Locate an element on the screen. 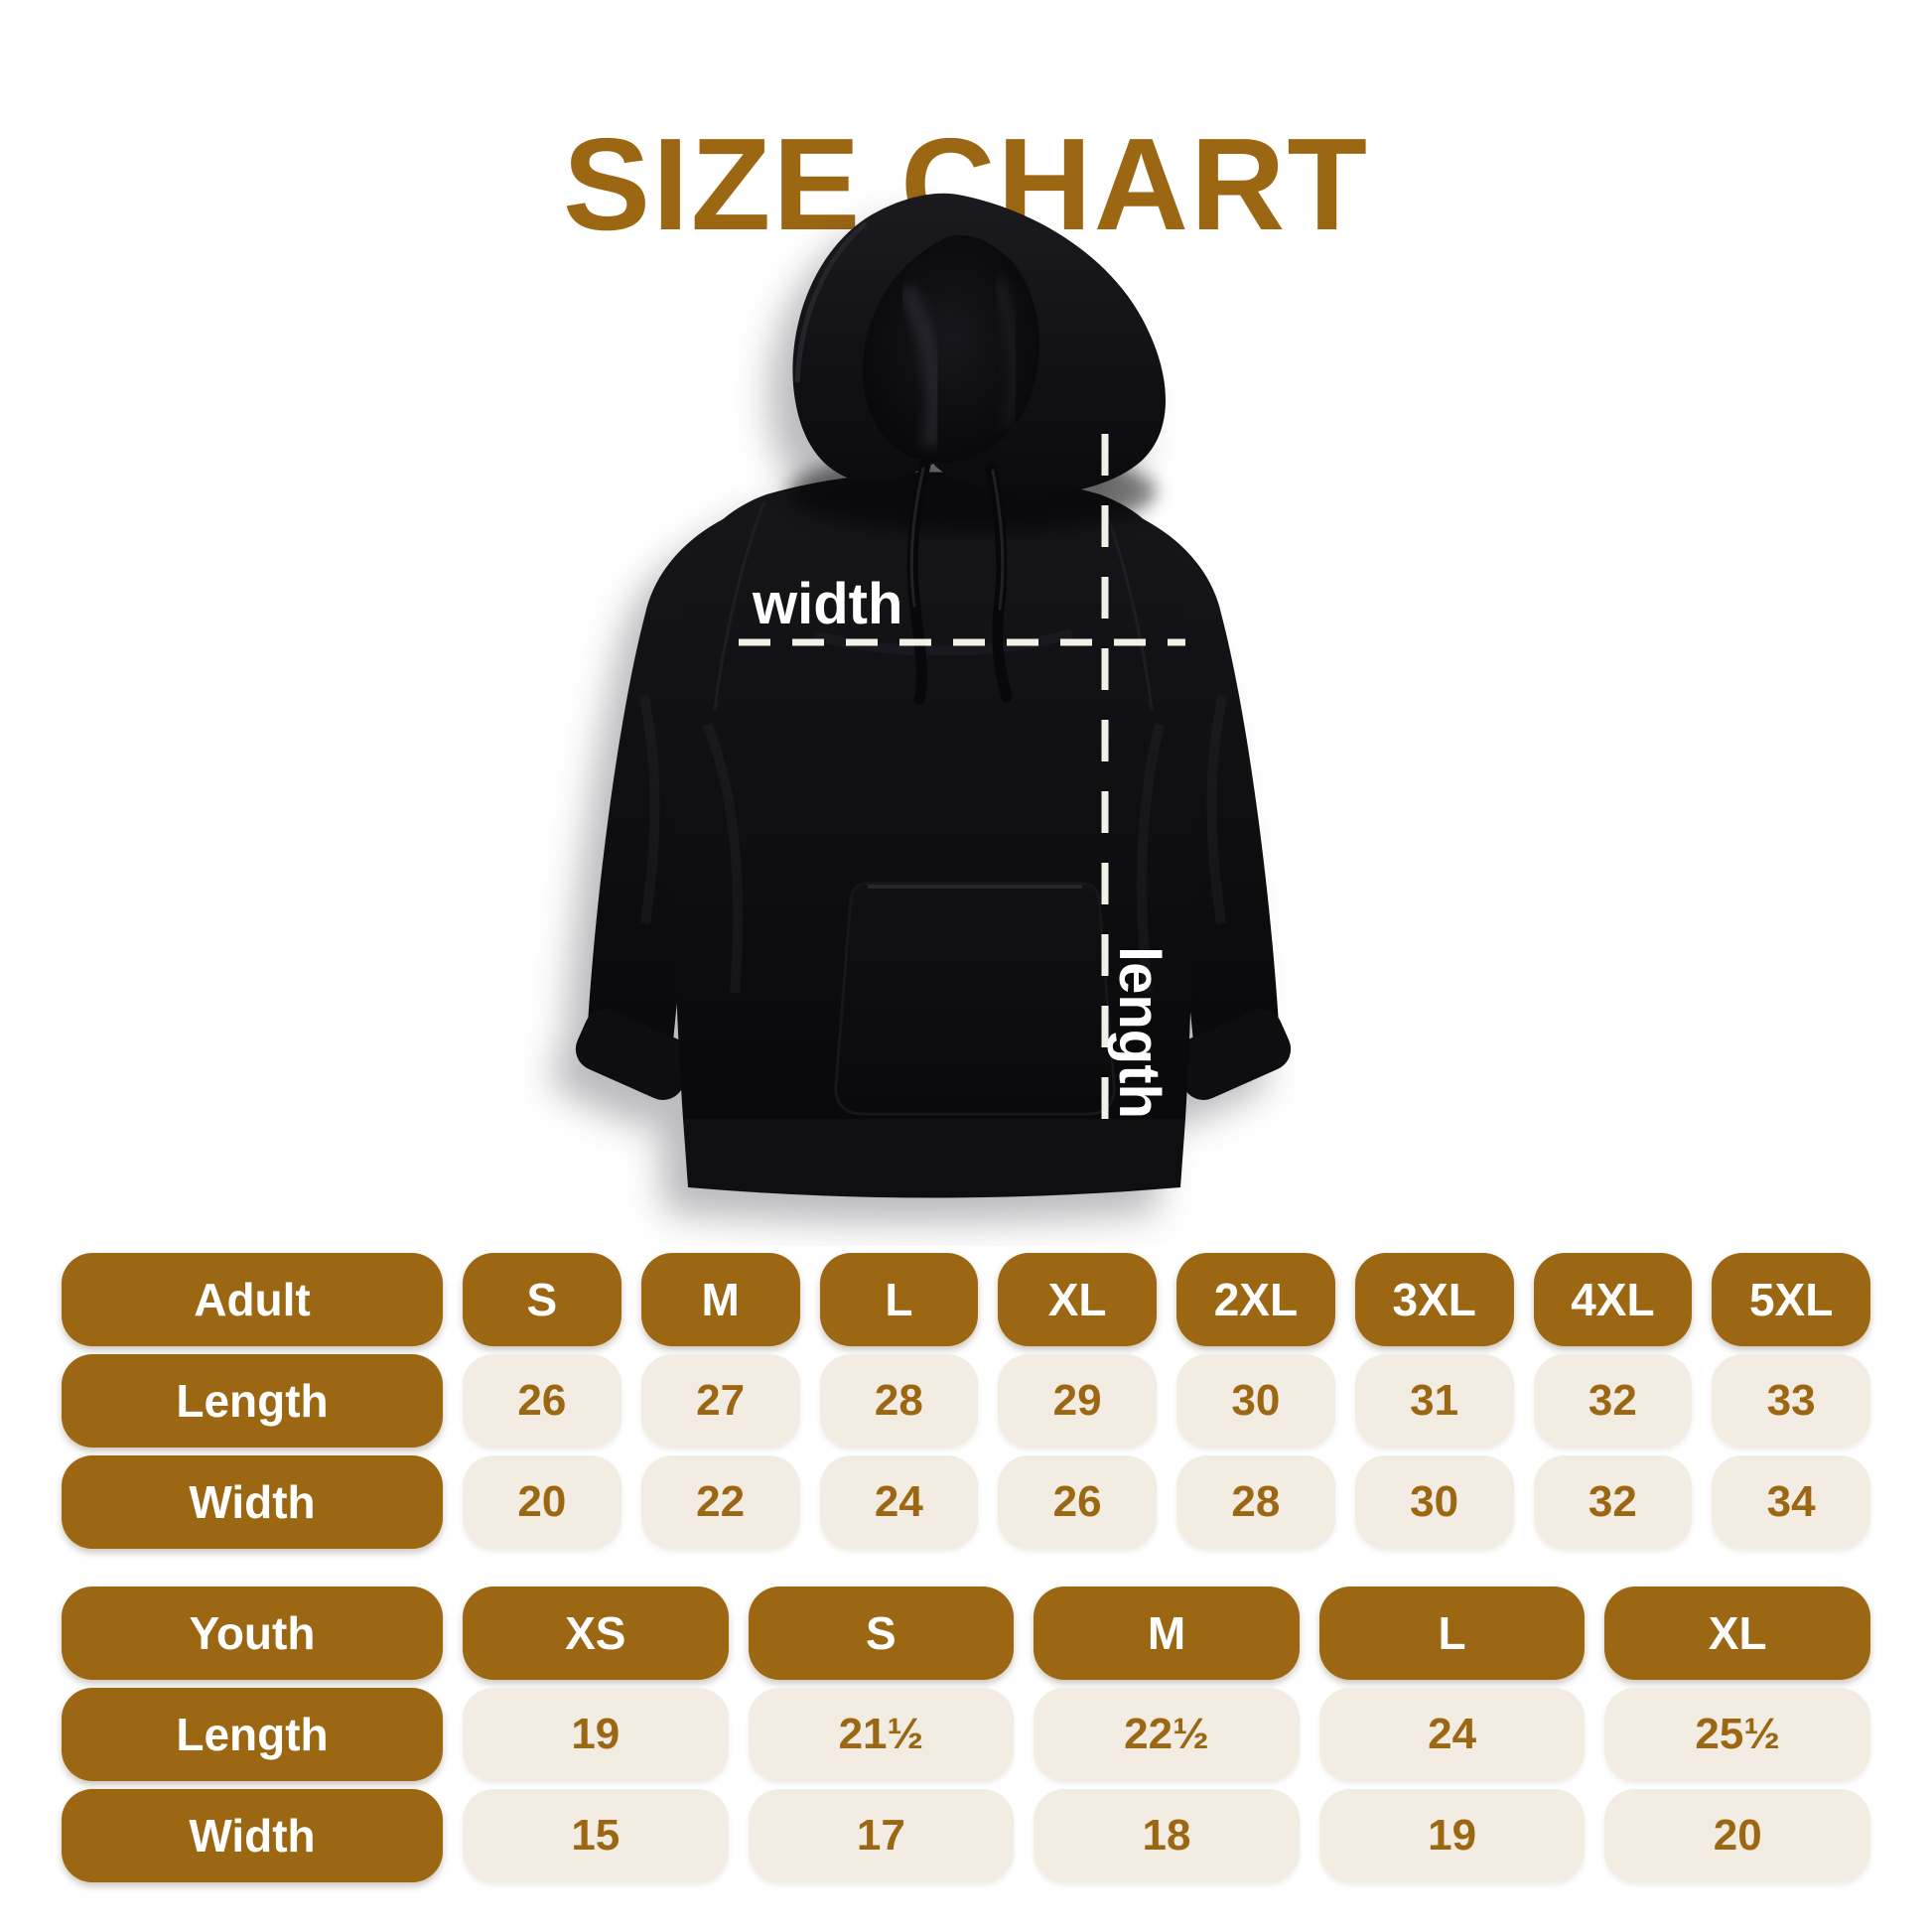  right-cuff is located at coordinates (1233, 1054).